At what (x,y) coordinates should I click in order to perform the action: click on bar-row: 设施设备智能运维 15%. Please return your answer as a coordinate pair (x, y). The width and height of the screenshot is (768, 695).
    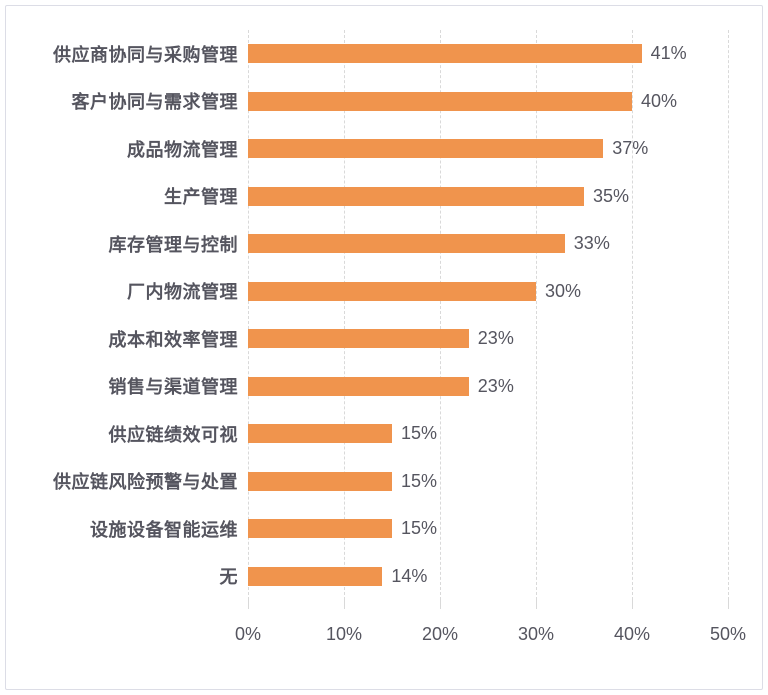
    Looking at the image, I should click on (384, 529).